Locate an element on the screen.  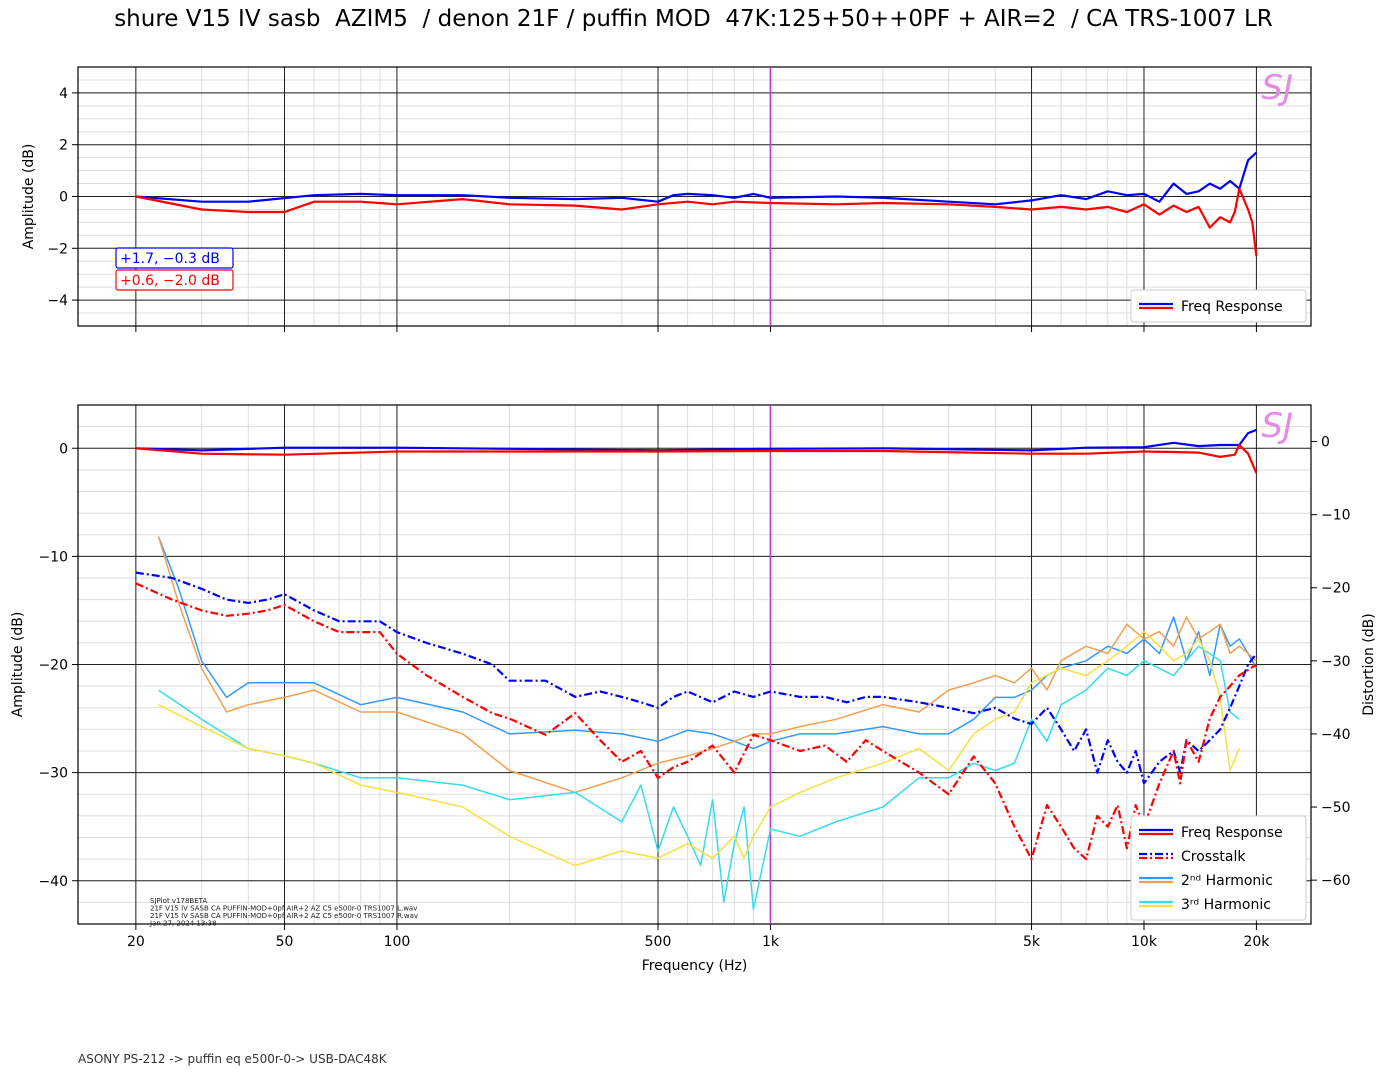
legend-label: Crosstalk is located at coordinates (1213, 857).